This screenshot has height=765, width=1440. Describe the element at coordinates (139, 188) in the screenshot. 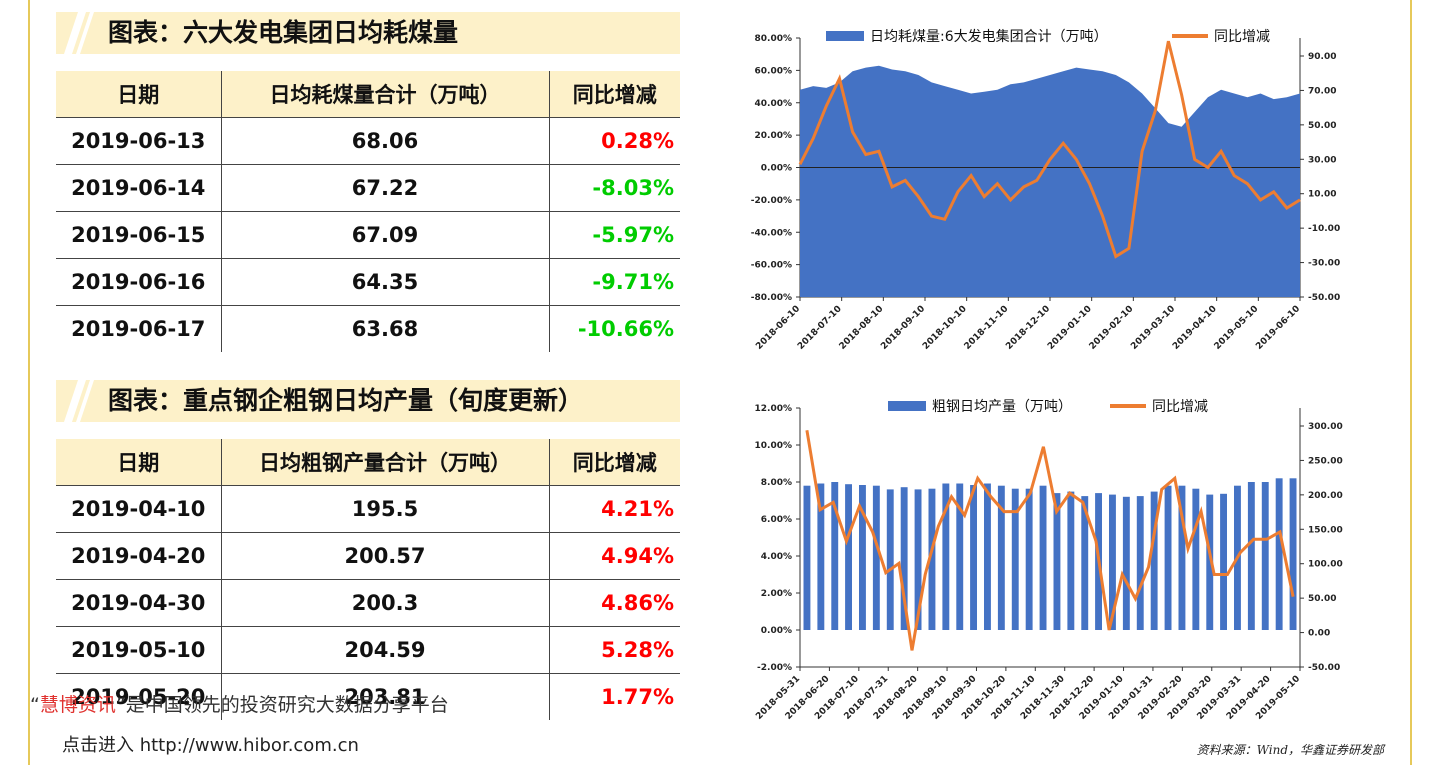

I see `cell-date: 2019-06-14` at that location.